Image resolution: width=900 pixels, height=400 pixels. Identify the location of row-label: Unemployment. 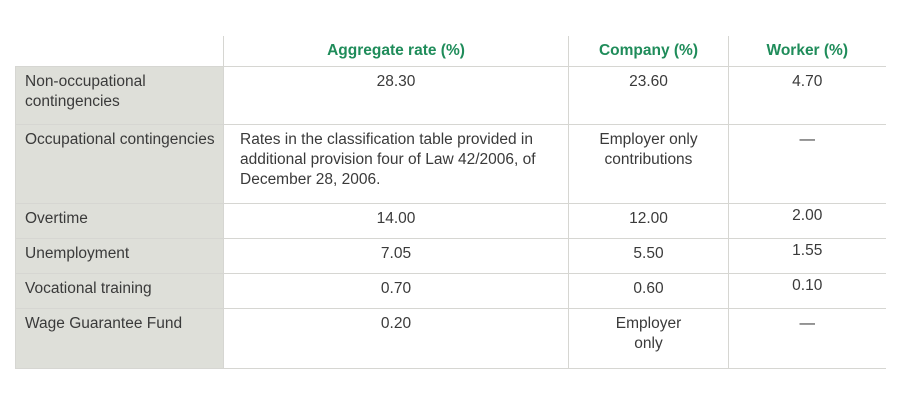
(119, 256).